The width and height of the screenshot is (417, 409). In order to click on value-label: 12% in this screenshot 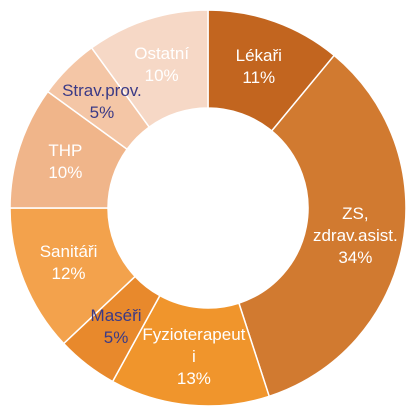, I will do `click(68, 274)`.